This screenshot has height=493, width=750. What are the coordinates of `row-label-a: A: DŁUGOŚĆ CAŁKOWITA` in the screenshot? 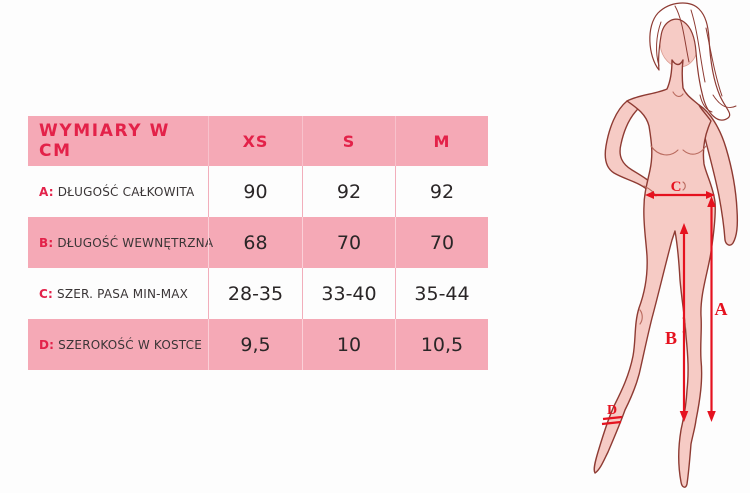 It's located at (118, 191).